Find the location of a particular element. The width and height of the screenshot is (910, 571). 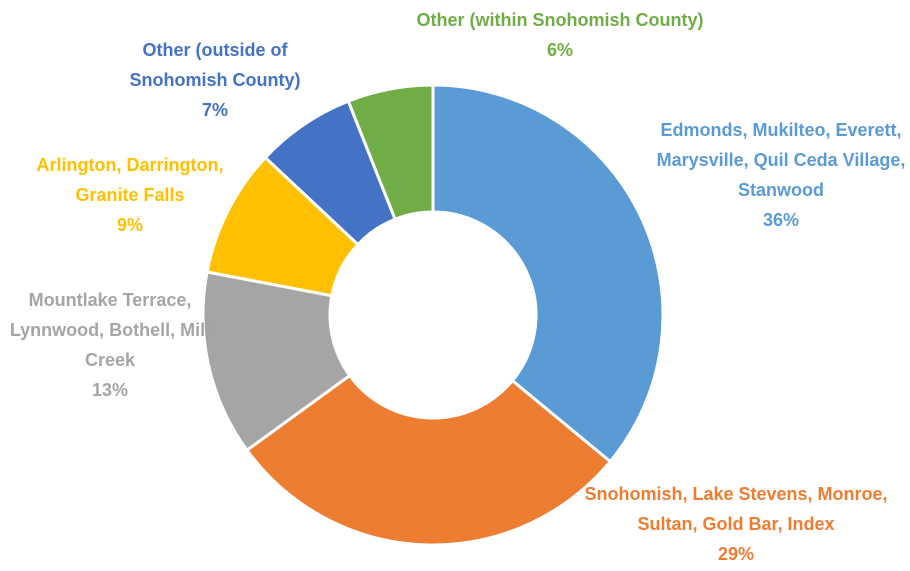

category-label: Other (within Snohomish County) is located at coordinates (560, 20).